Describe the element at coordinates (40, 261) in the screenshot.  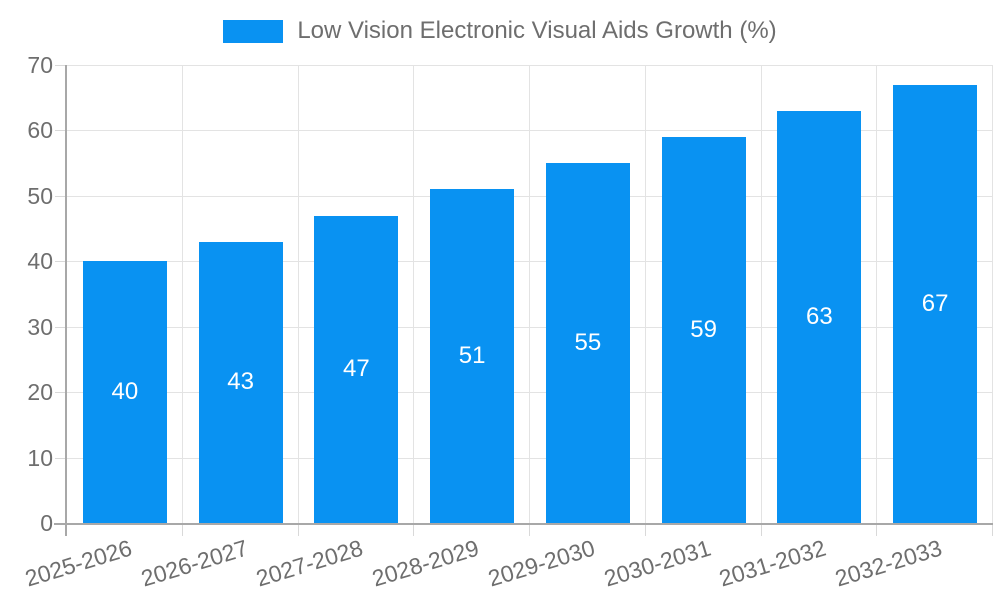
I see `y-tick-label: 40` at that location.